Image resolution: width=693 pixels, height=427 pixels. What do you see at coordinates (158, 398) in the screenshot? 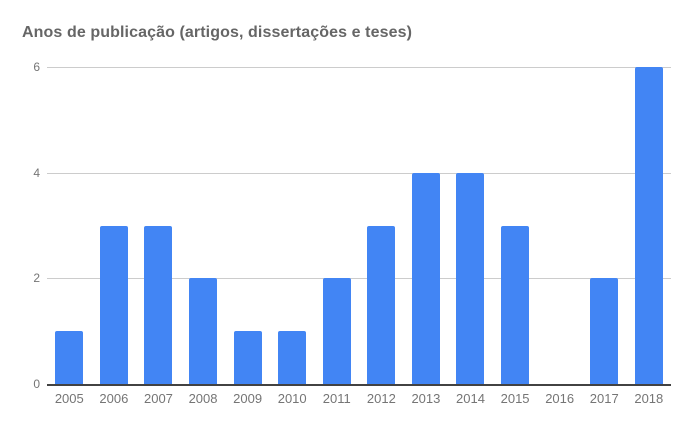
I see `x-tick-label-2007: 2007` at bounding box center [158, 398].